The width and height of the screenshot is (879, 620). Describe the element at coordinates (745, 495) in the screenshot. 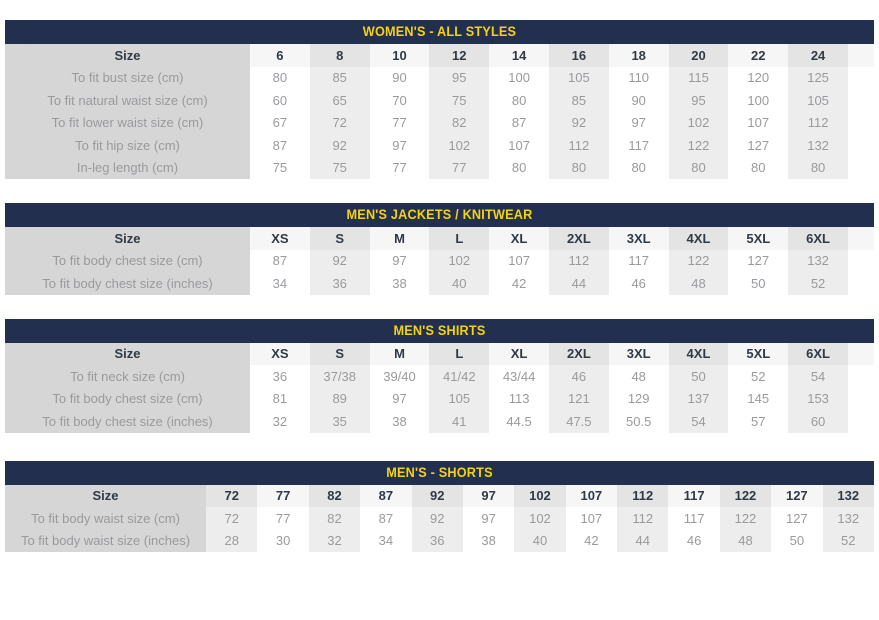

I see `column-header: 122` at that location.